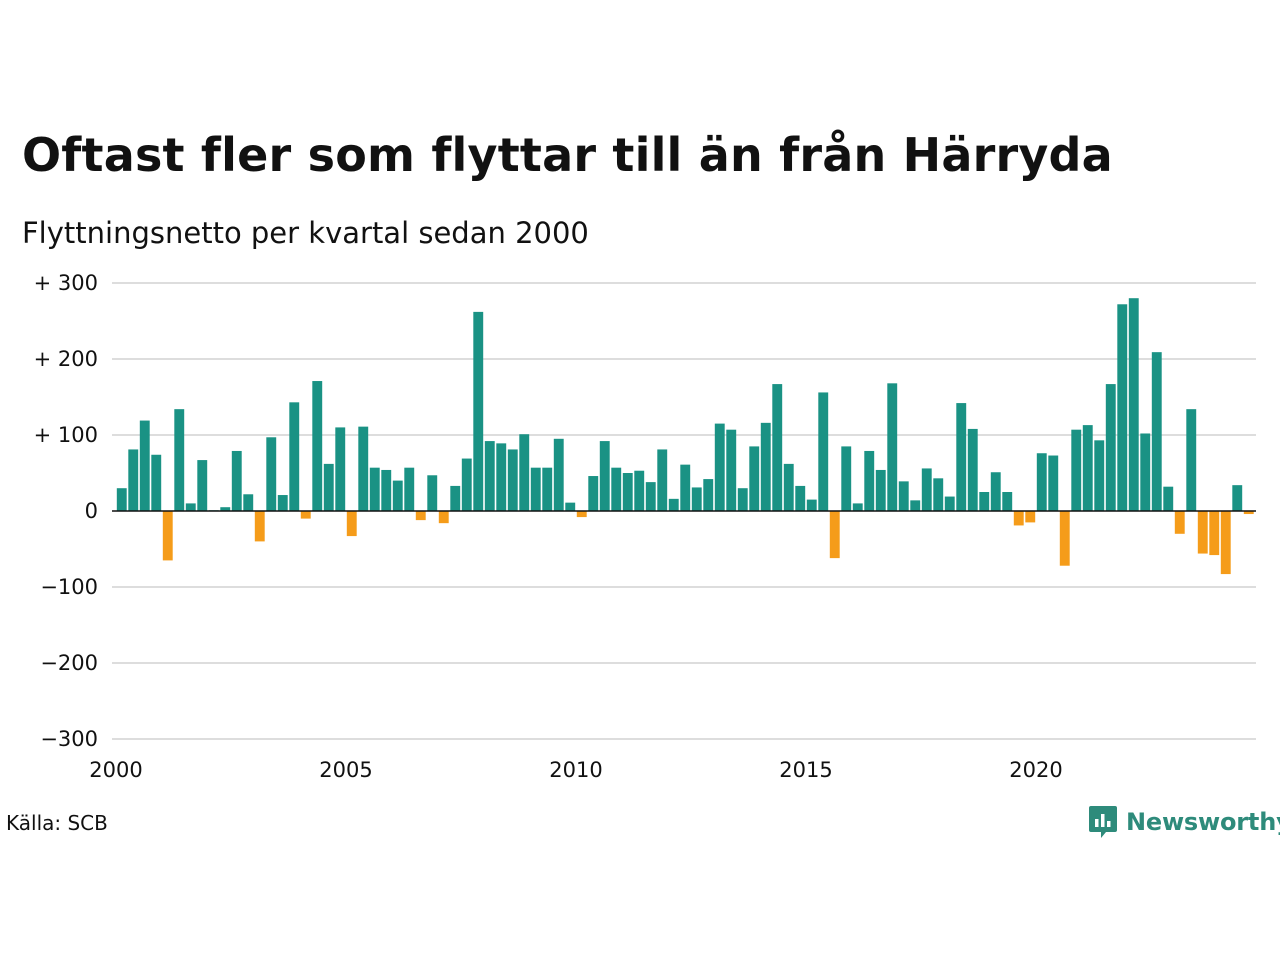  I want to click on newsworthy-logo-icon, so click(1103, 822).